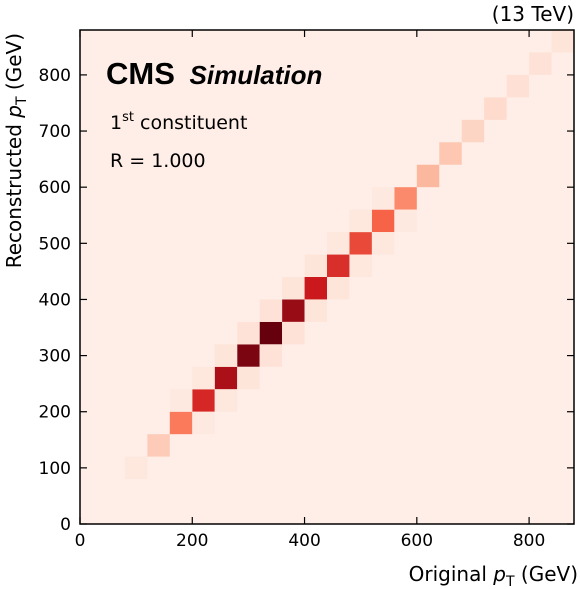  I want to click on constituent-annotation: 1st constituent, so click(178, 122).